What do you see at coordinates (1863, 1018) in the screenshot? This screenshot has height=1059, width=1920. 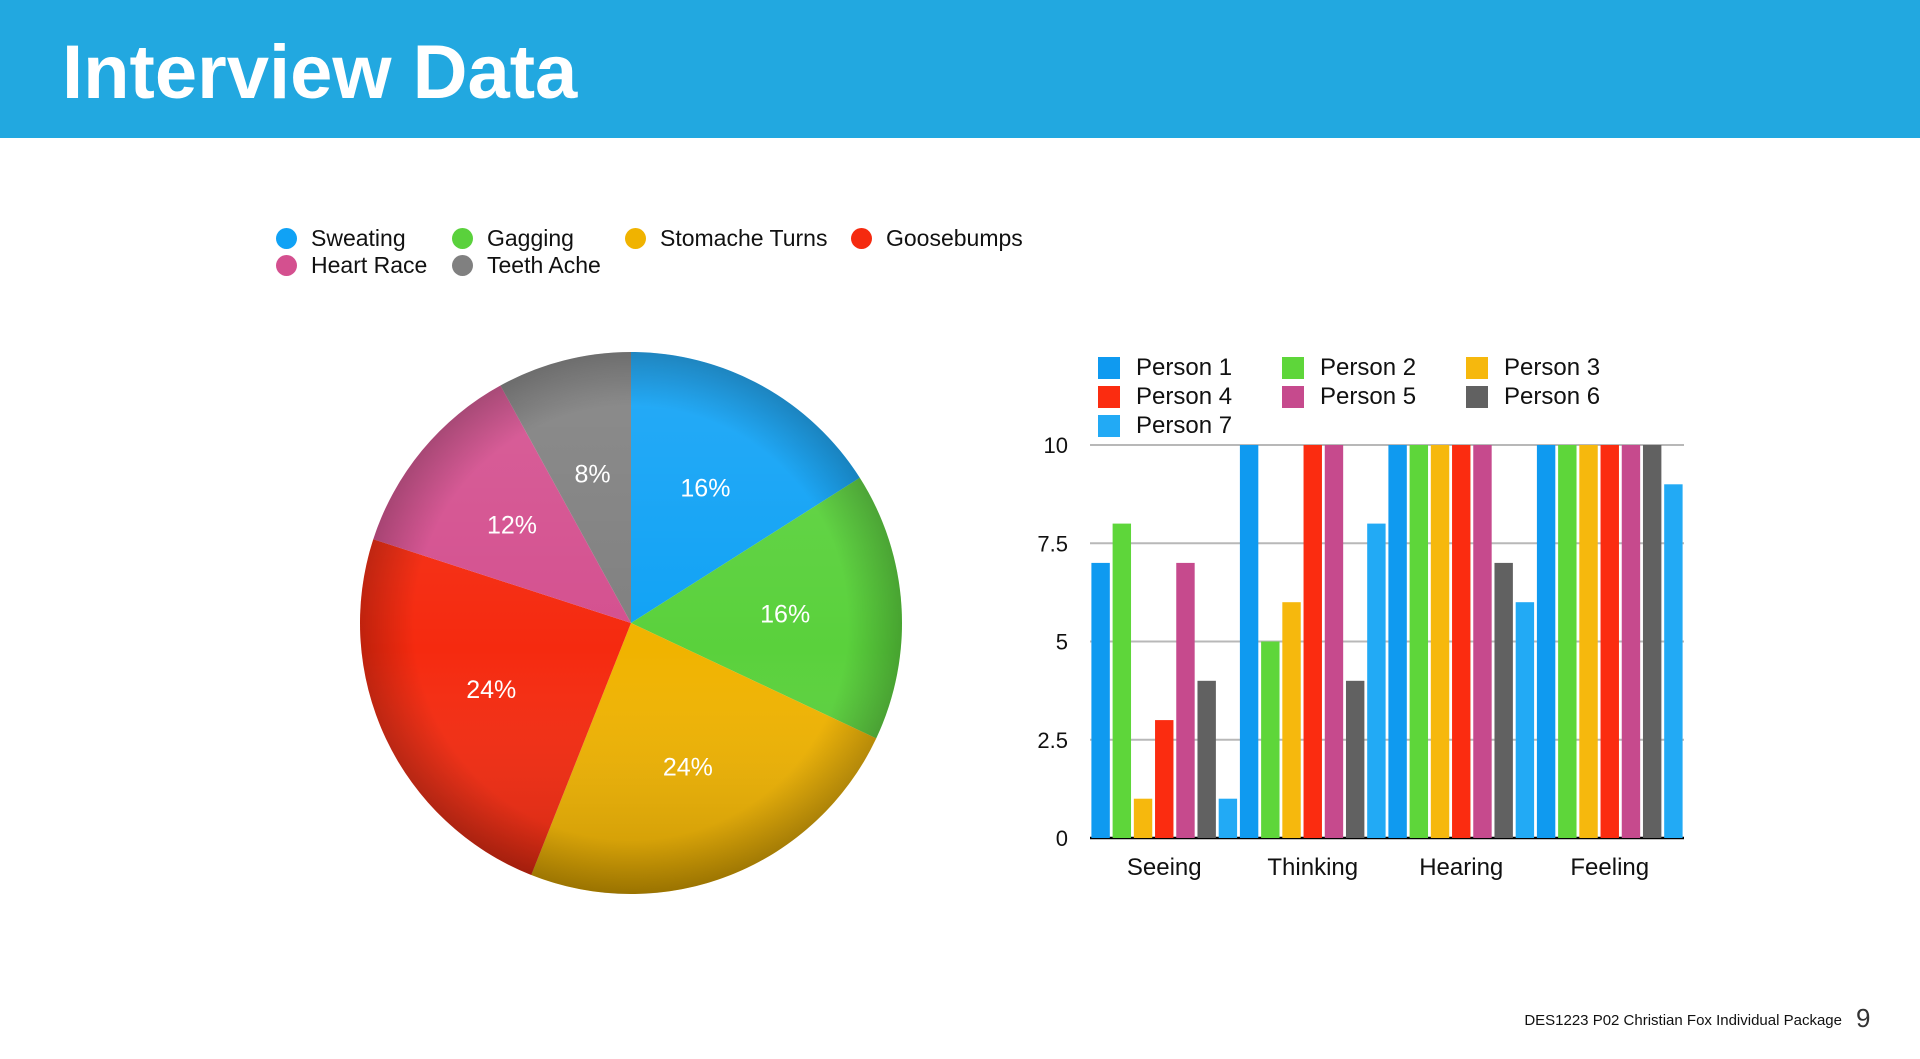 I see `page-number: 9` at bounding box center [1863, 1018].